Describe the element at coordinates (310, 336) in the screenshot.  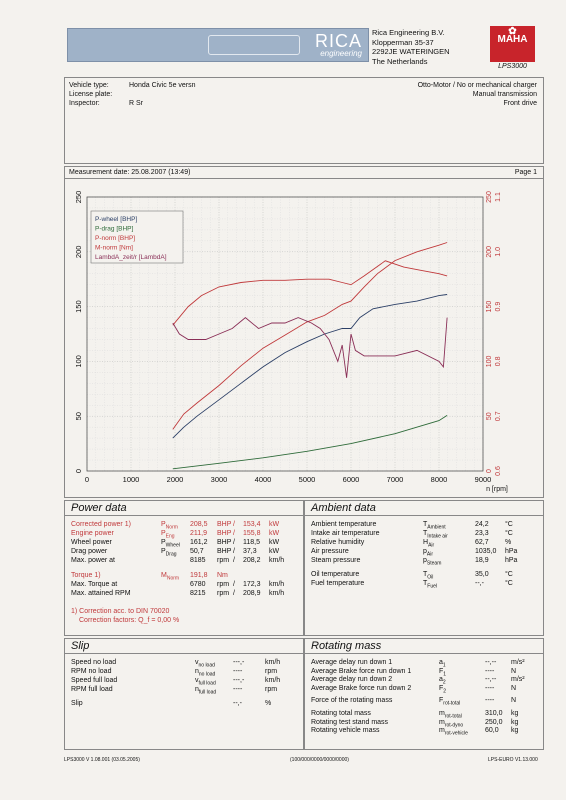
I see `series-line-p-norm` at that location.